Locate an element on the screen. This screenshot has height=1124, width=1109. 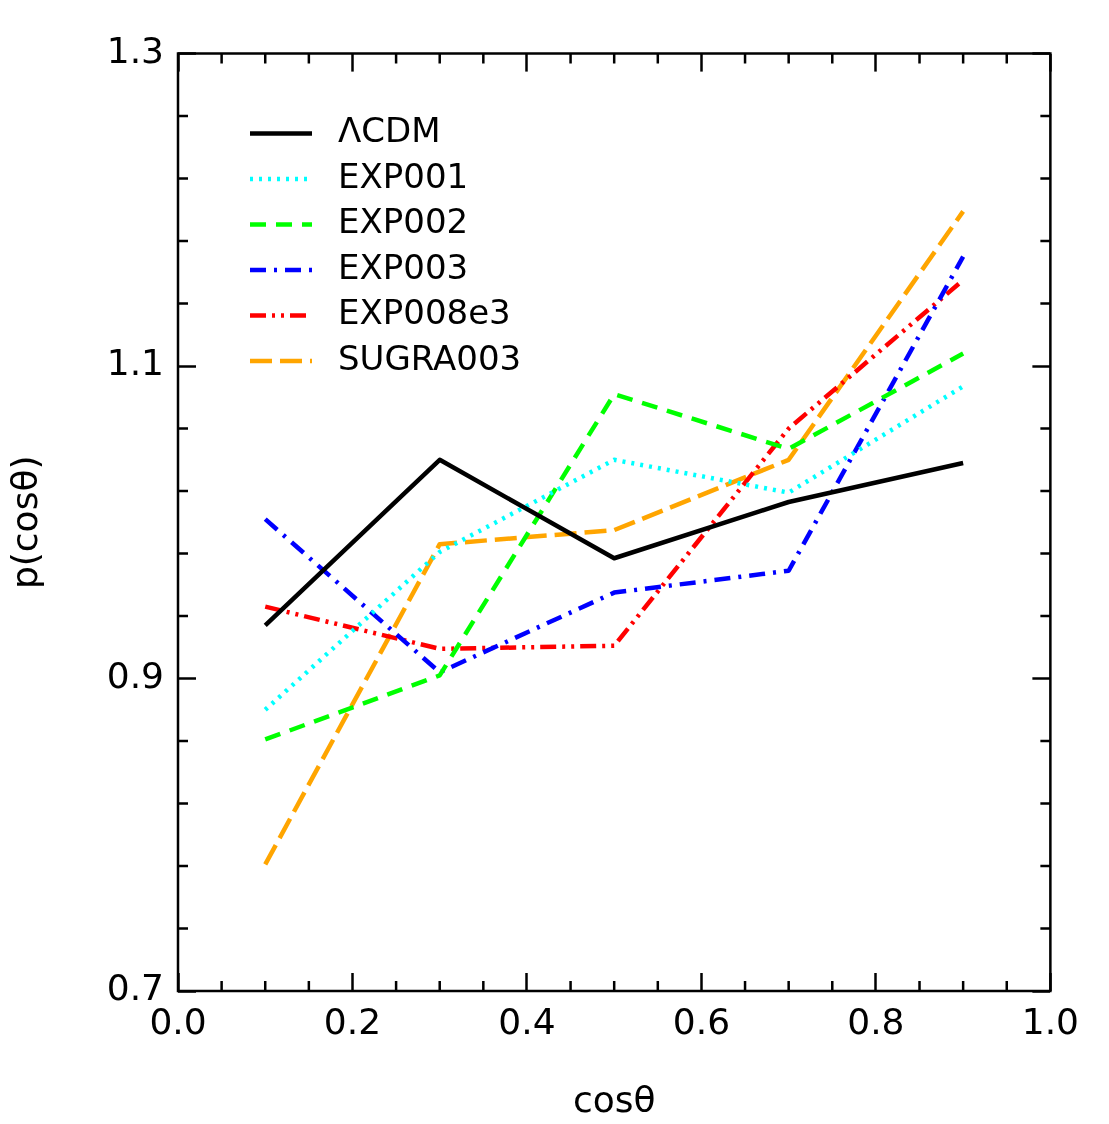
legend-label: EXP008e3 is located at coordinates (424, 312).